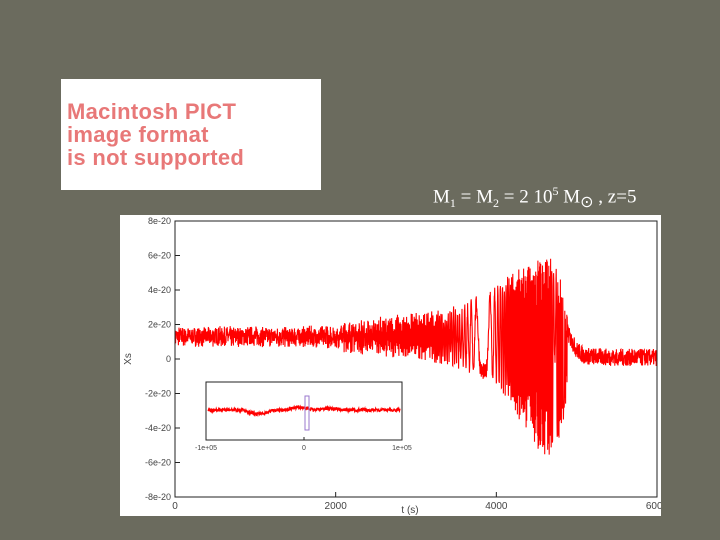 The width and height of the screenshot is (720, 540). Describe the element at coordinates (555, 191) in the screenshot. I see `caption-exponent: 5` at that location.